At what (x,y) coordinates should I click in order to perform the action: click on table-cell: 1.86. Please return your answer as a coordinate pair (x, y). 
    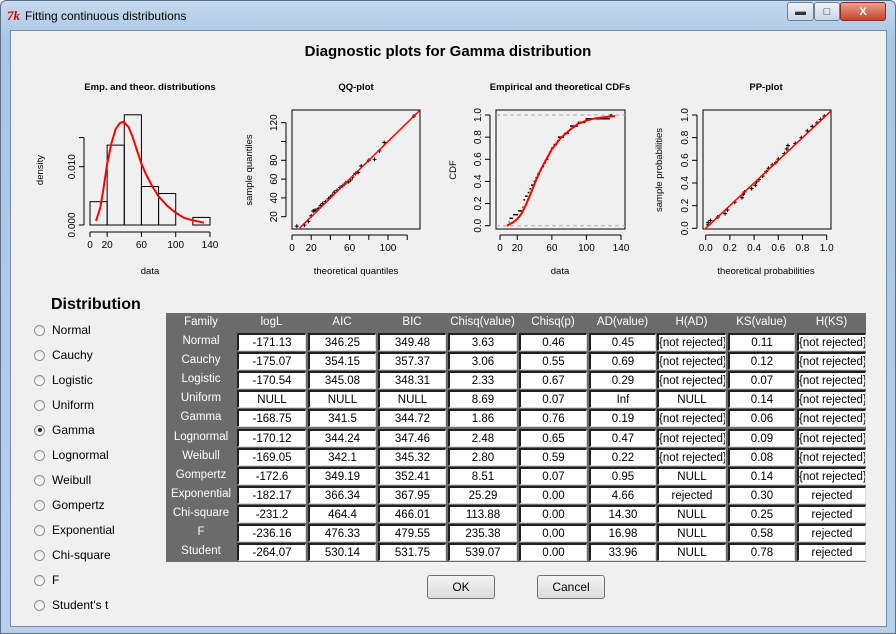
    Looking at the image, I should click on (482, 418).